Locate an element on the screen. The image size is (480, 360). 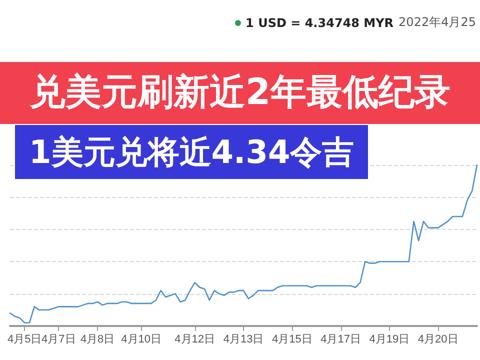
x-tick-label: 4月19日 is located at coordinates (389, 340).